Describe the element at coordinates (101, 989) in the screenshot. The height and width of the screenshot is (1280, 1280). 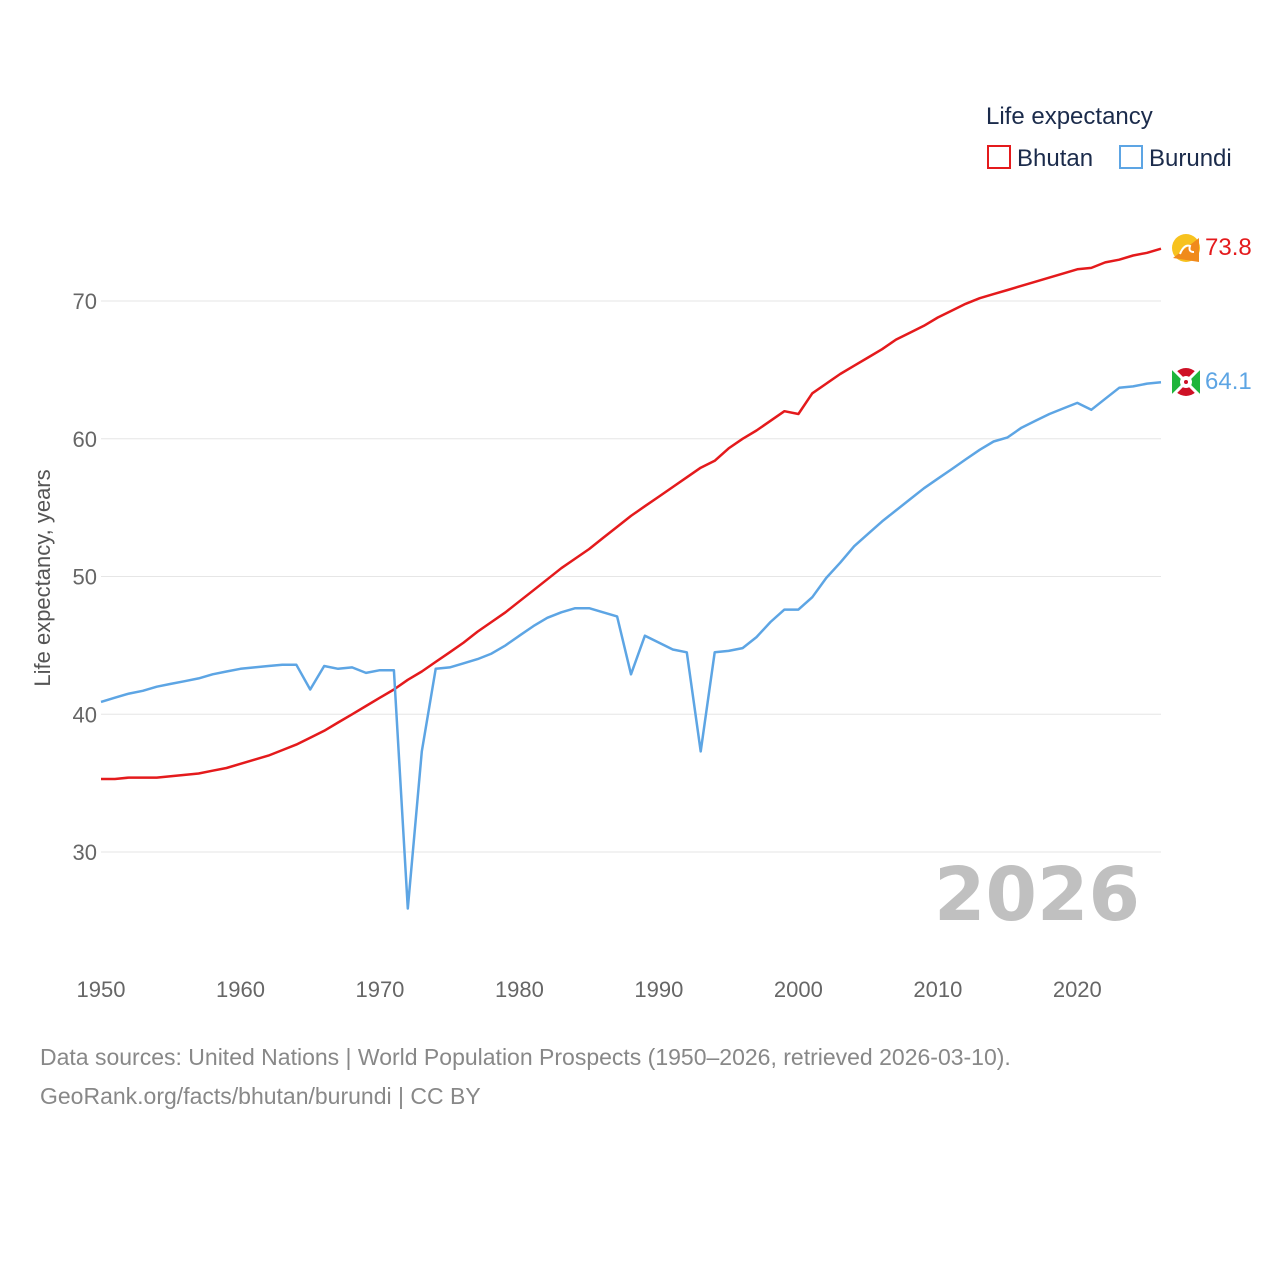
I see `x-tick-1950: 1950` at that location.